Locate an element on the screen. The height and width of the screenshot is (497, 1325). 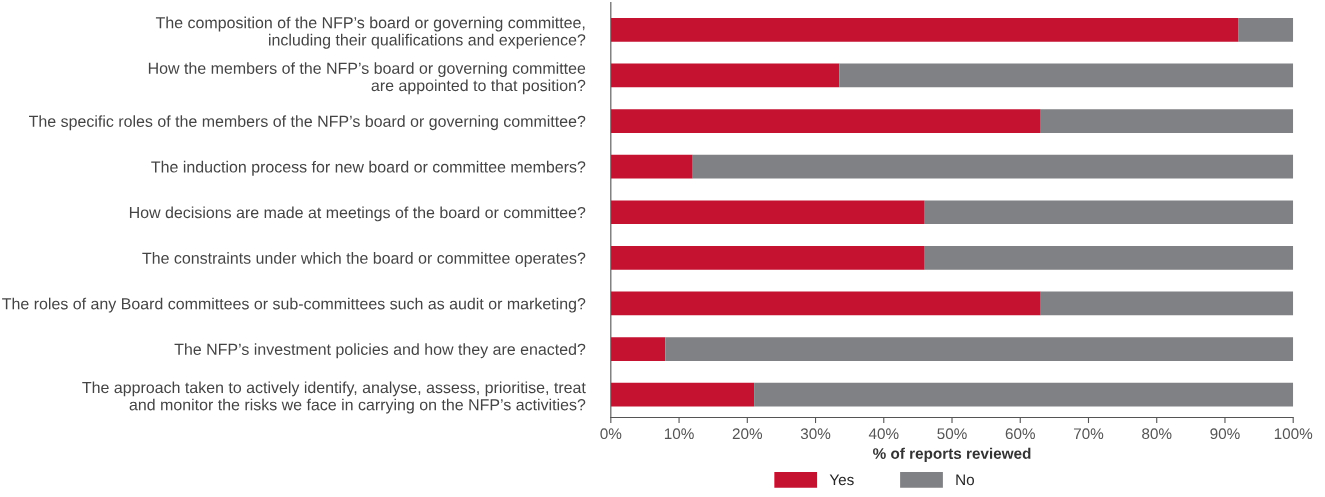
legend-label: Yes is located at coordinates (841, 480).